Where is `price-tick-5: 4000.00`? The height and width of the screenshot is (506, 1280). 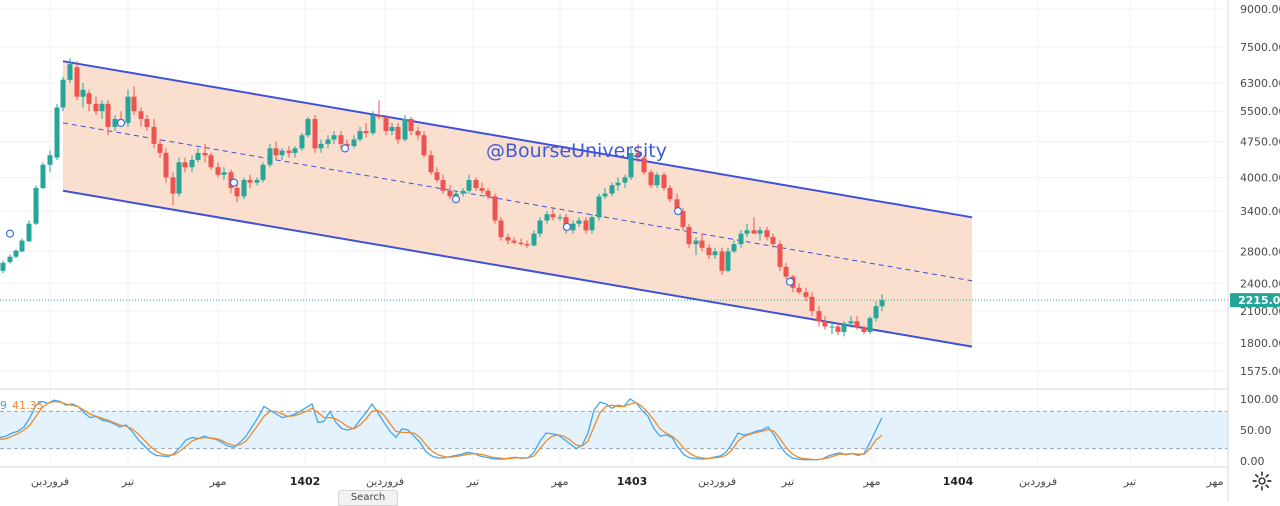
price-tick-5: 4000.00 is located at coordinates (1260, 177).